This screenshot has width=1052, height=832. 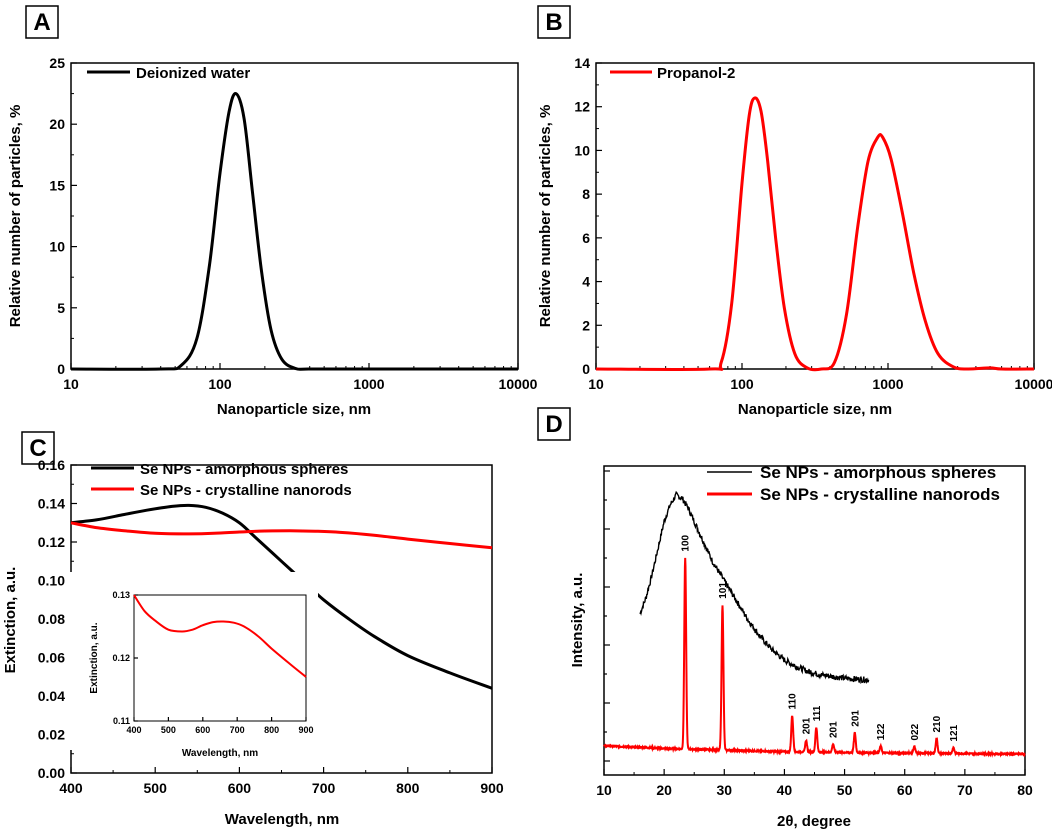 I want to click on panel-c-y-tick-label: 0.08, so click(x=51, y=619).